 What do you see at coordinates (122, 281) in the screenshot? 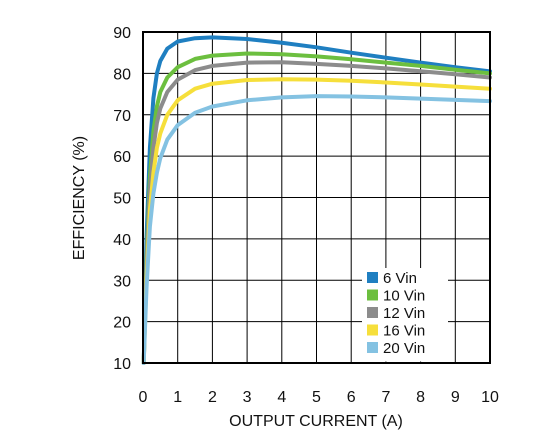
I see `y-tick-label: 30` at bounding box center [122, 281].